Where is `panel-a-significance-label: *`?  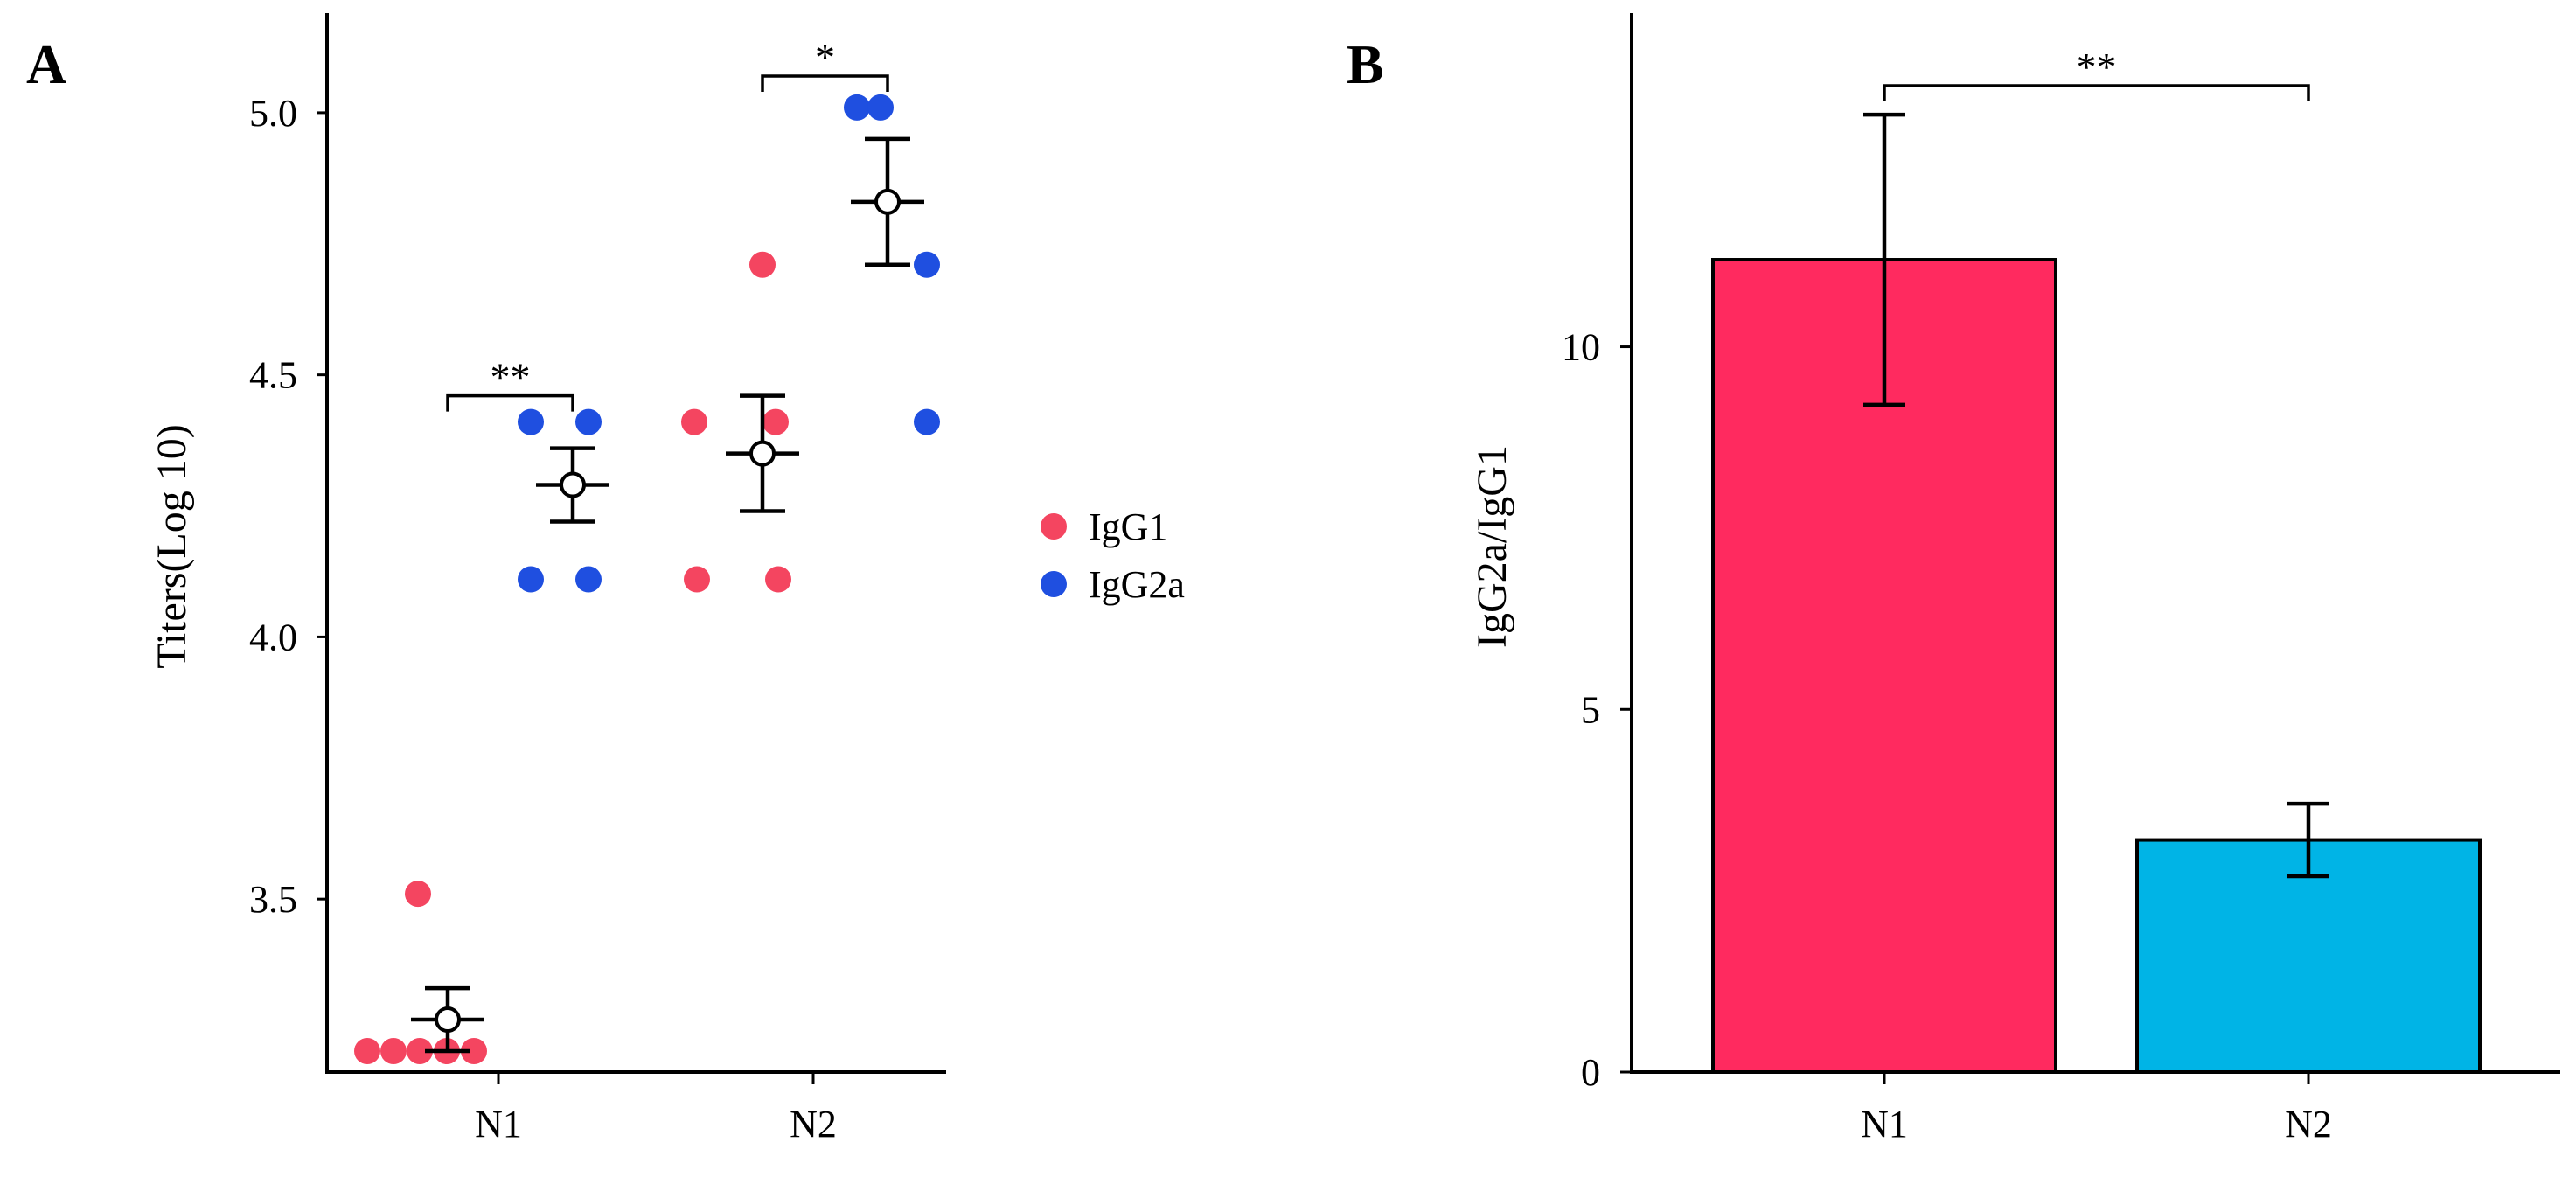 panel-a-significance-label: * is located at coordinates (825, 57).